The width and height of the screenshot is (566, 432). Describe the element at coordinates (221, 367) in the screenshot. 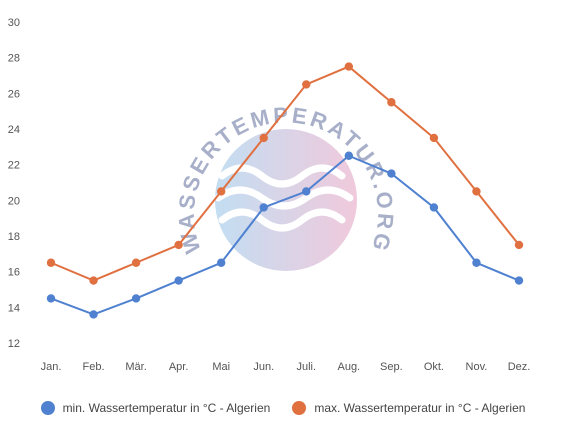

I see `x-tick-label: Mai` at that location.